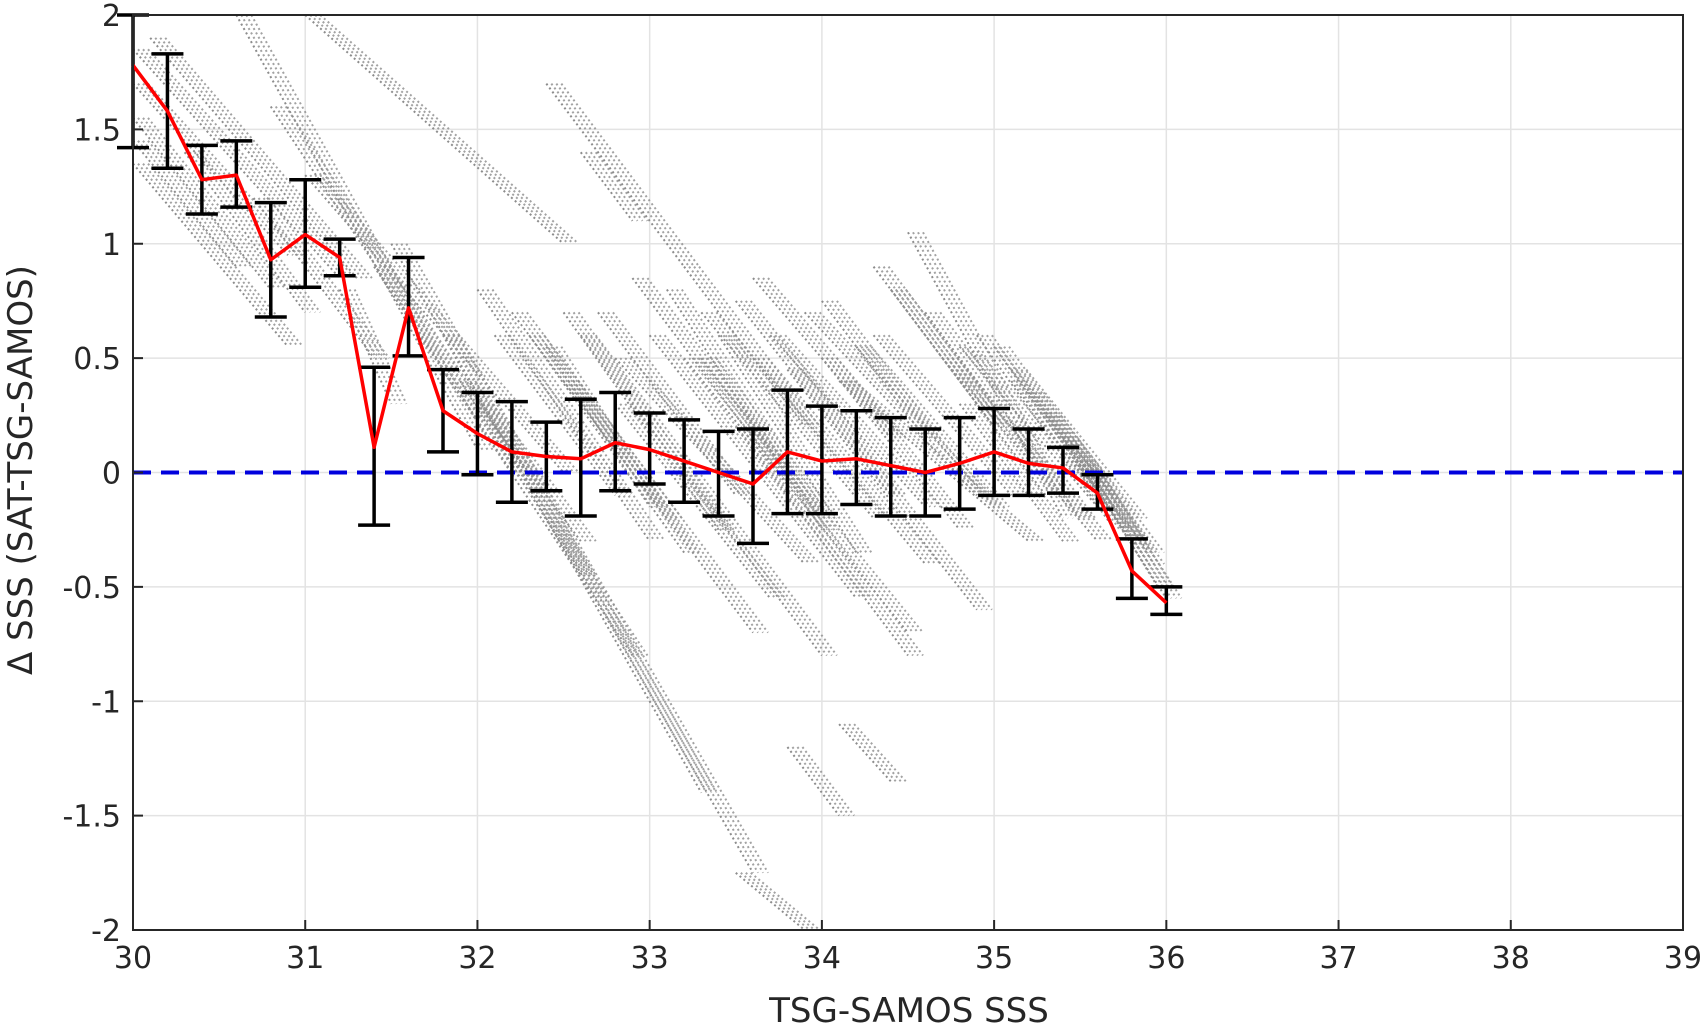 The image size is (1706, 1031). Describe the element at coordinates (133, 958) in the screenshot. I see `x-tick-label: 30` at that location.